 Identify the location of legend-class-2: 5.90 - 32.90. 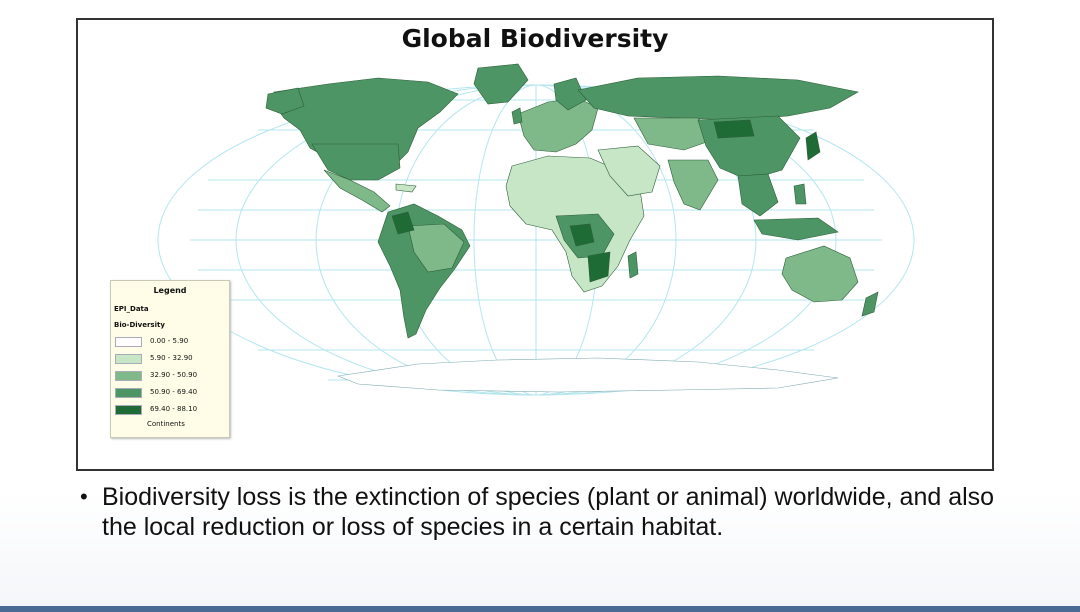
(171, 359).